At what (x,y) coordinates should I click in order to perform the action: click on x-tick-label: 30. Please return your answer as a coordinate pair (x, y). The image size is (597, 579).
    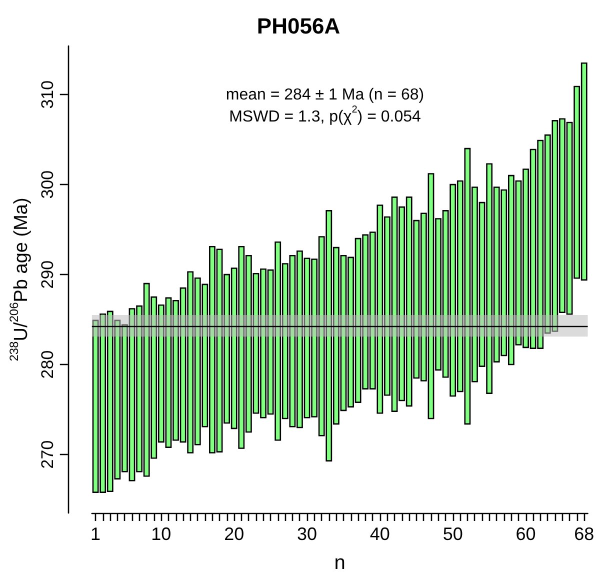
    Looking at the image, I should click on (307, 534).